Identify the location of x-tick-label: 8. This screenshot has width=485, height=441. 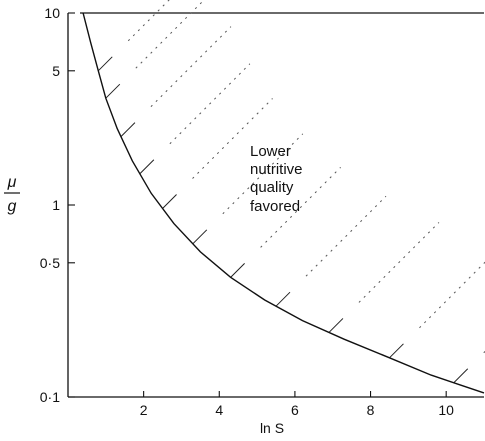
(371, 410).